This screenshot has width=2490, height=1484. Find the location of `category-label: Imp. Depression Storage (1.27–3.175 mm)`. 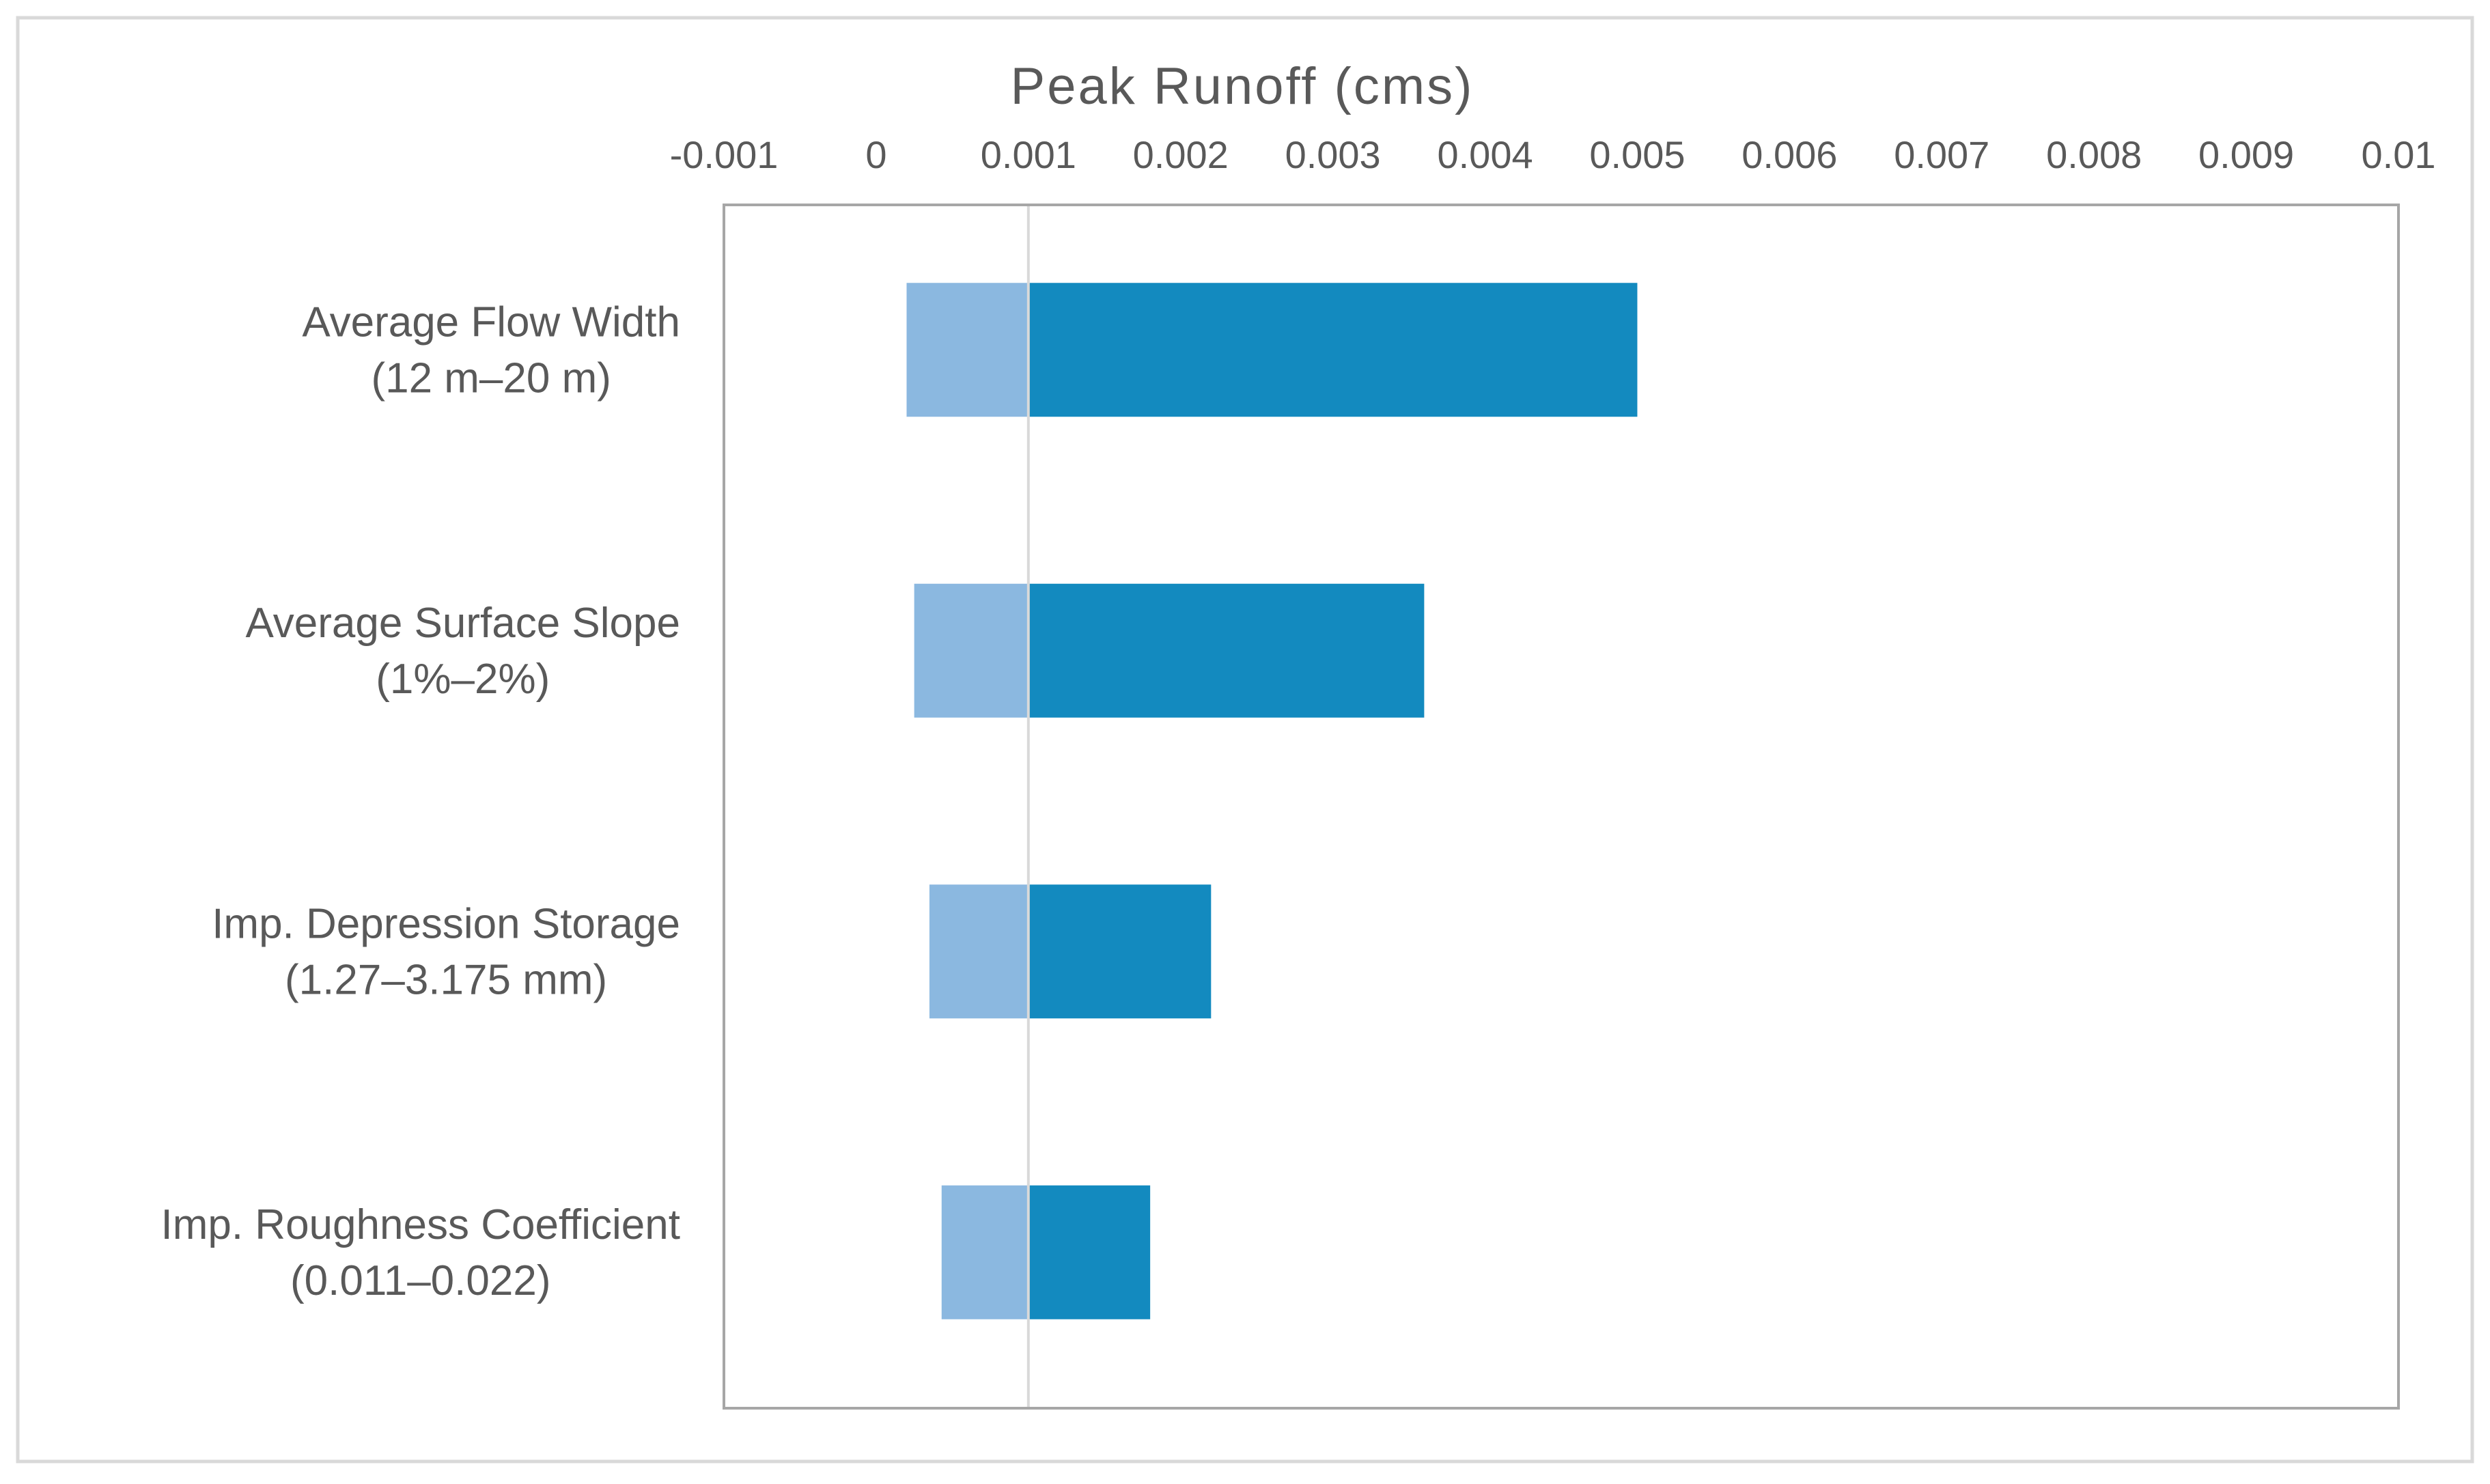

category-label: Imp. Depression Storage (1.27–3.175 mm) is located at coordinates (446, 951).